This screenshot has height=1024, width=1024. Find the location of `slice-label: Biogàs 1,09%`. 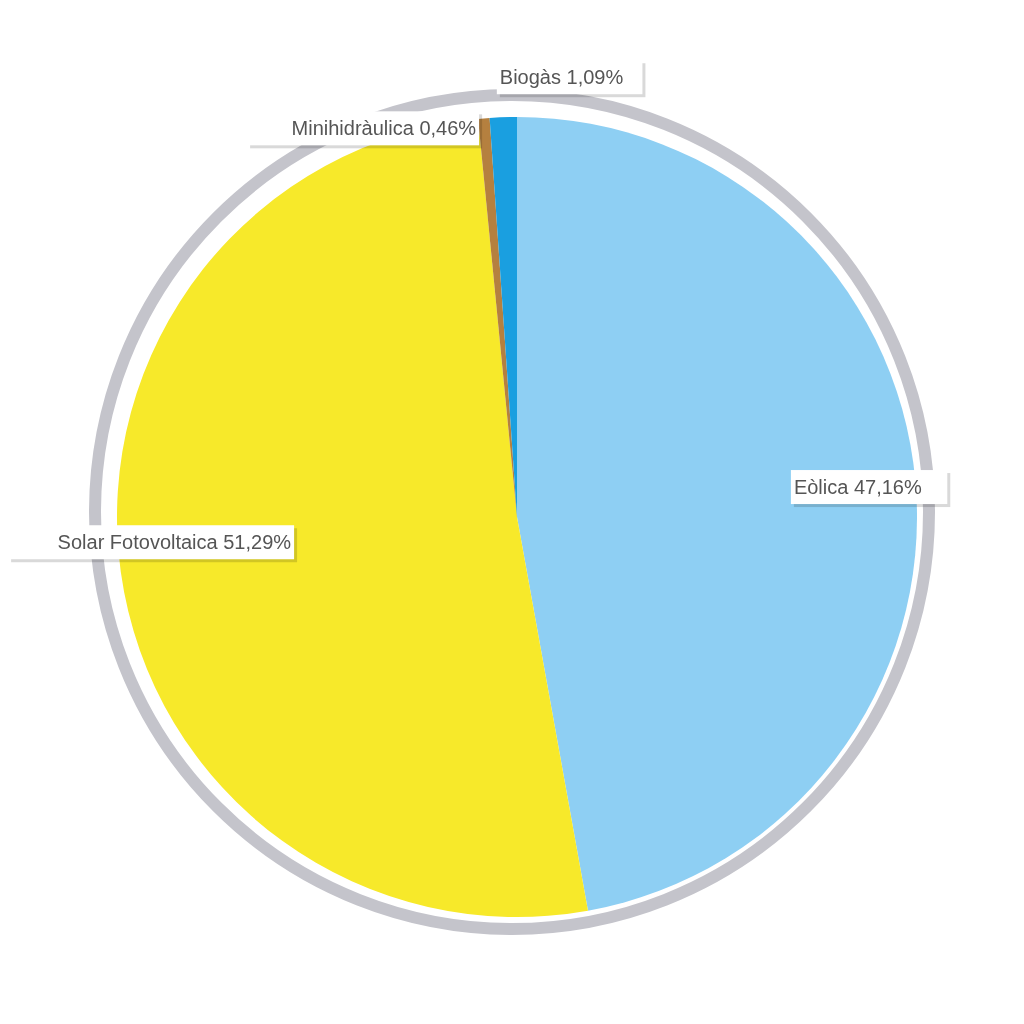

slice-label: Biogàs 1,09% is located at coordinates (561, 77).